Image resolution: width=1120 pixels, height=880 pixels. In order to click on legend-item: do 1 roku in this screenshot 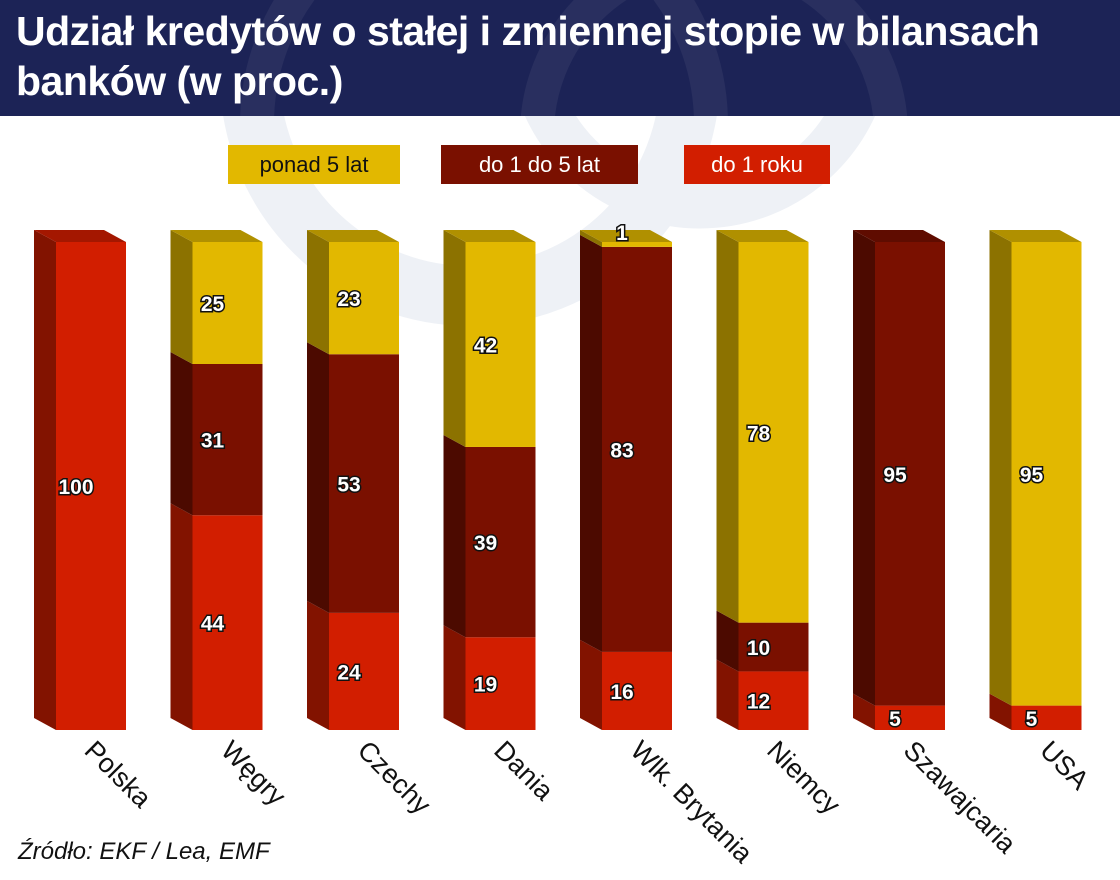, I will do `click(757, 164)`.